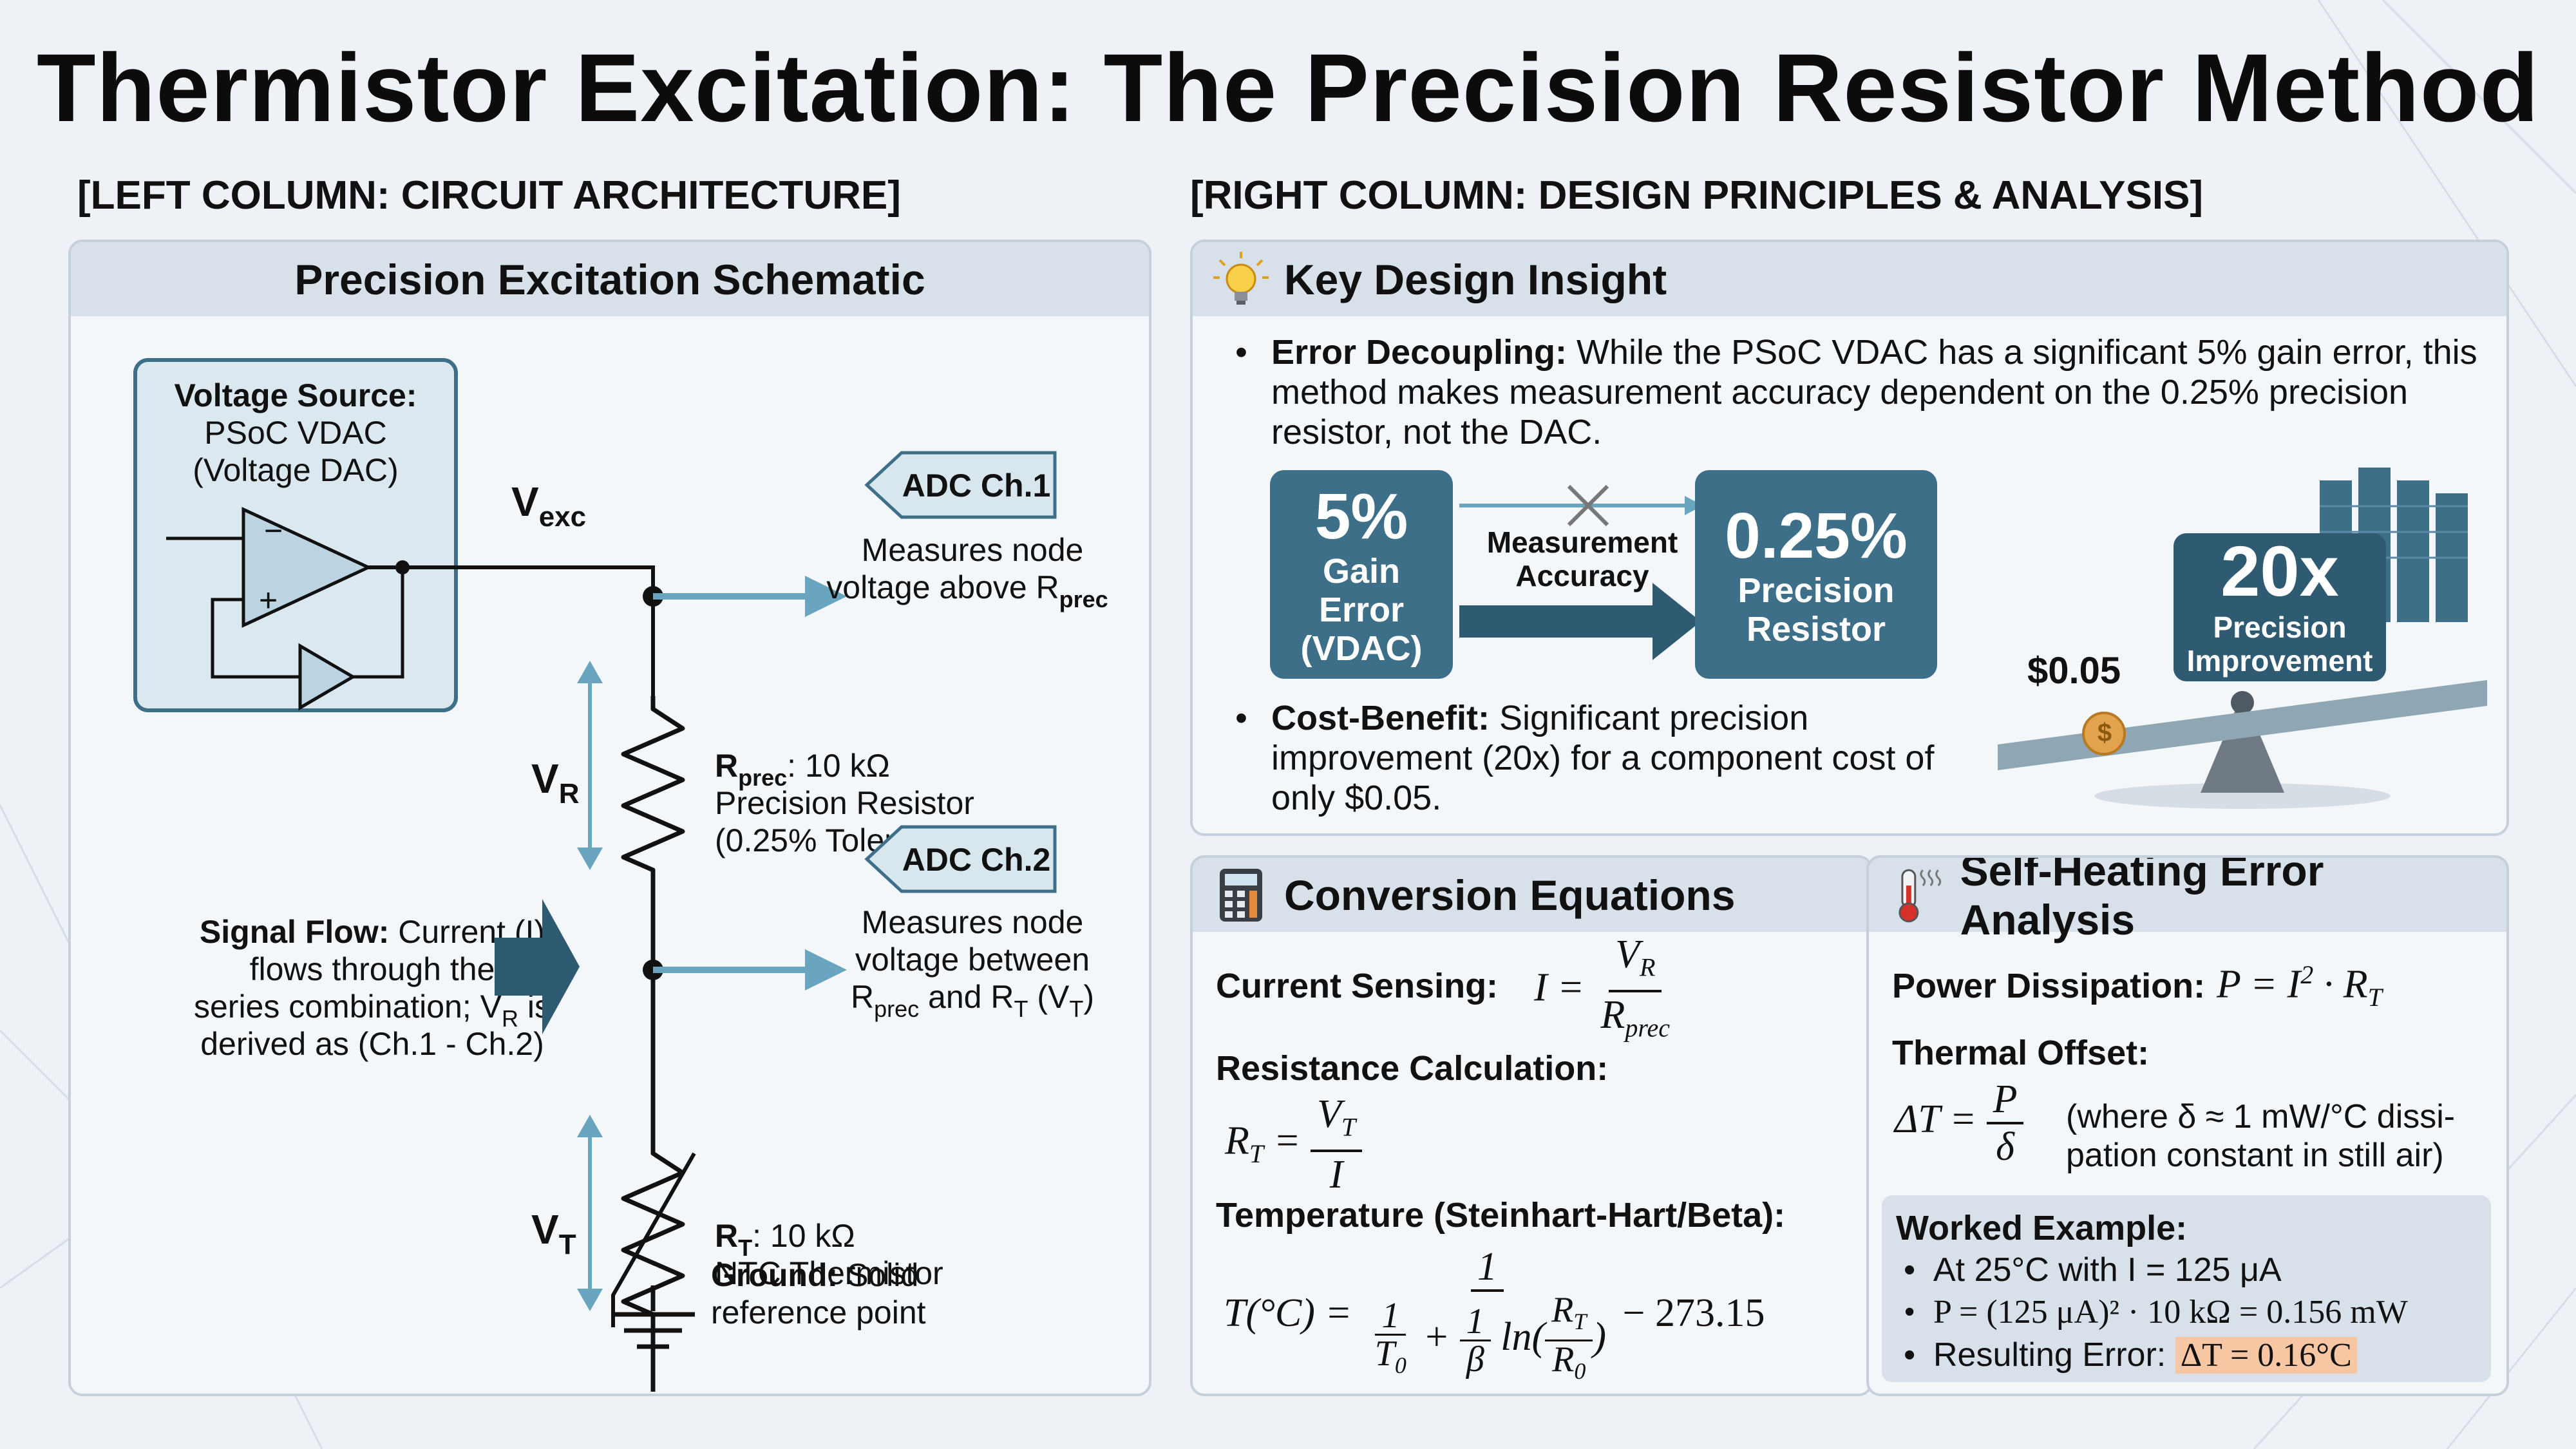 The height and width of the screenshot is (1449, 2576). Describe the element at coordinates (653, 1269) in the screenshot. I see `thermistor-symbol` at that location.